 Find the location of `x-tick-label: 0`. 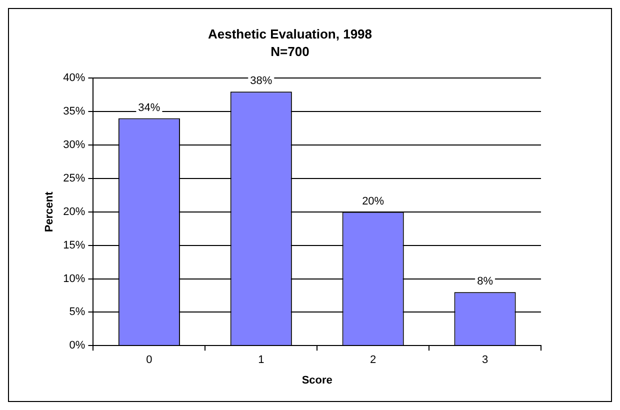

x-tick-label: 0 is located at coordinates (149, 360).